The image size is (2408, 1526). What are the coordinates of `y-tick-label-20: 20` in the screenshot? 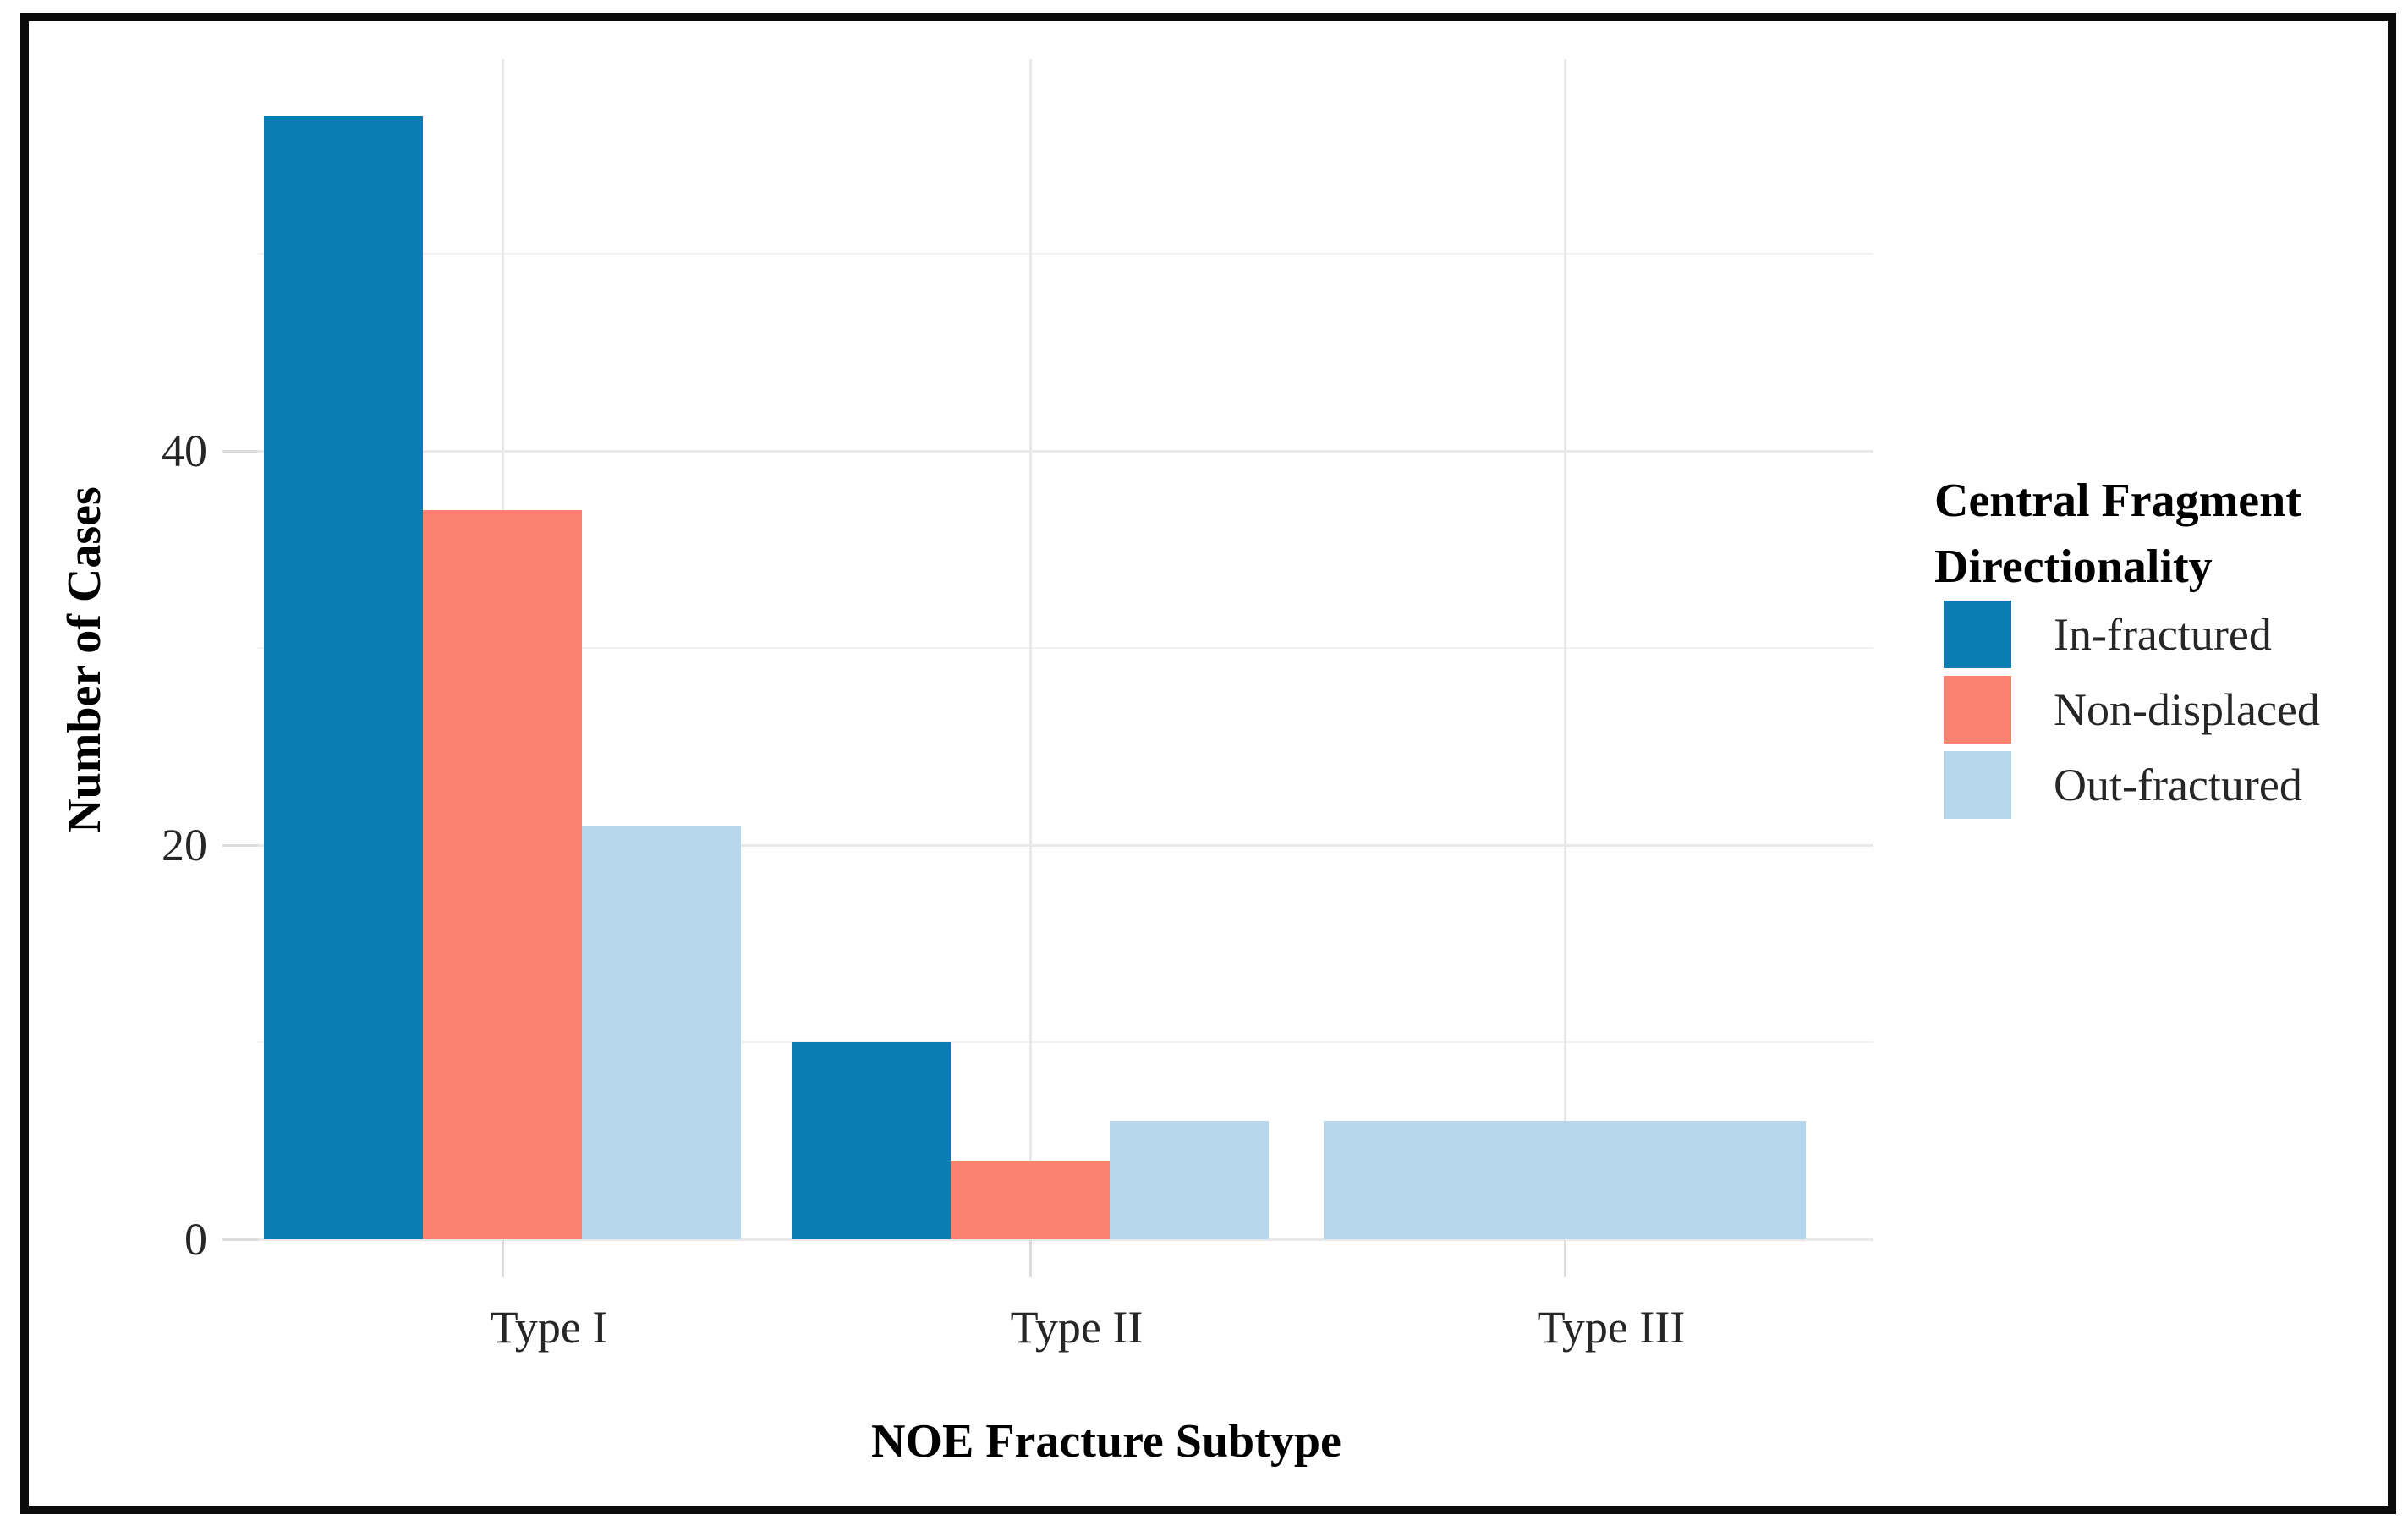 It's located at (184, 845).